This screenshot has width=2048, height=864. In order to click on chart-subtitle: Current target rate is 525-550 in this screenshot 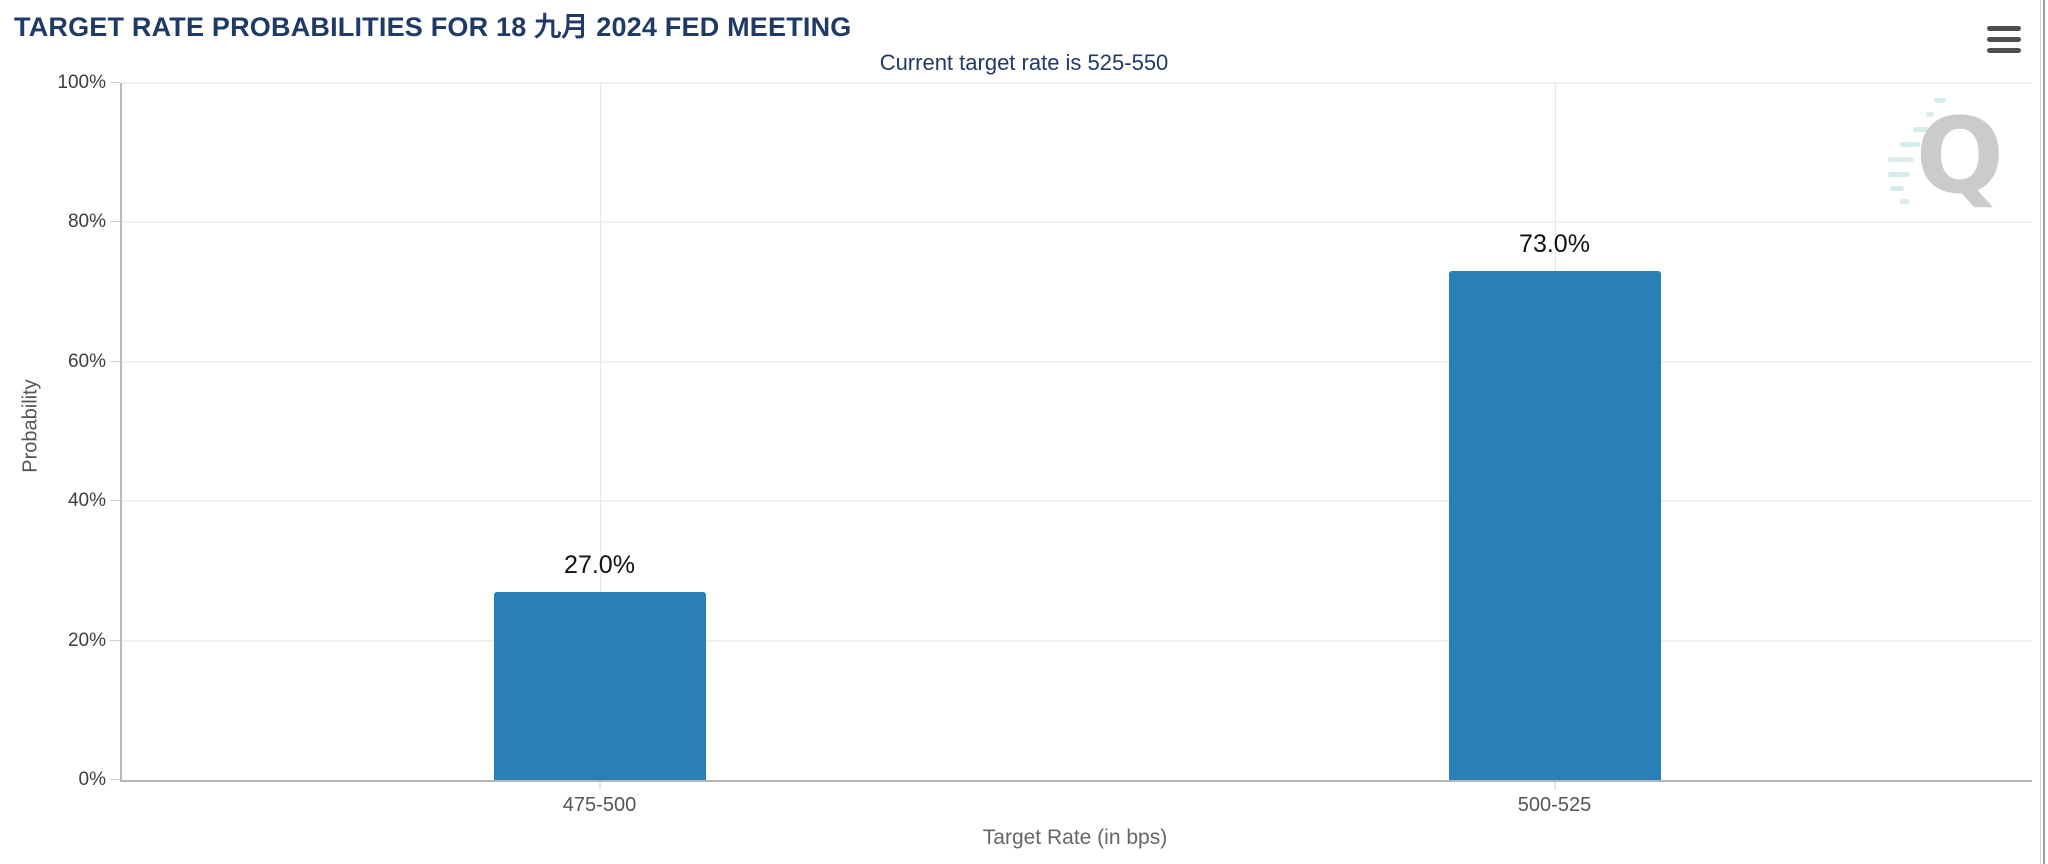, I will do `click(1024, 62)`.